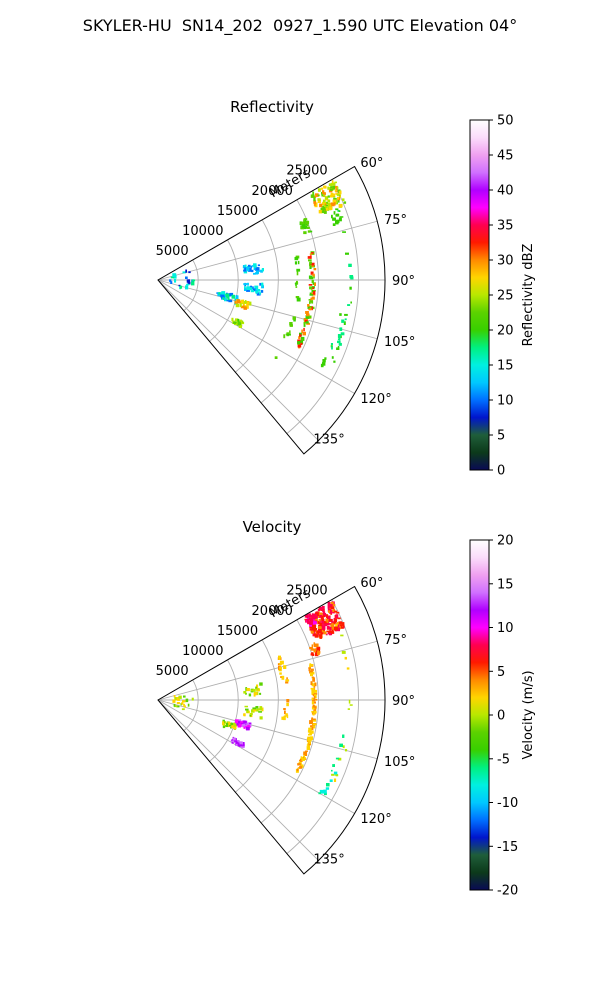 The width and height of the screenshot is (600, 1000). I want to click on colorbar-tick-label: 50, so click(505, 121).